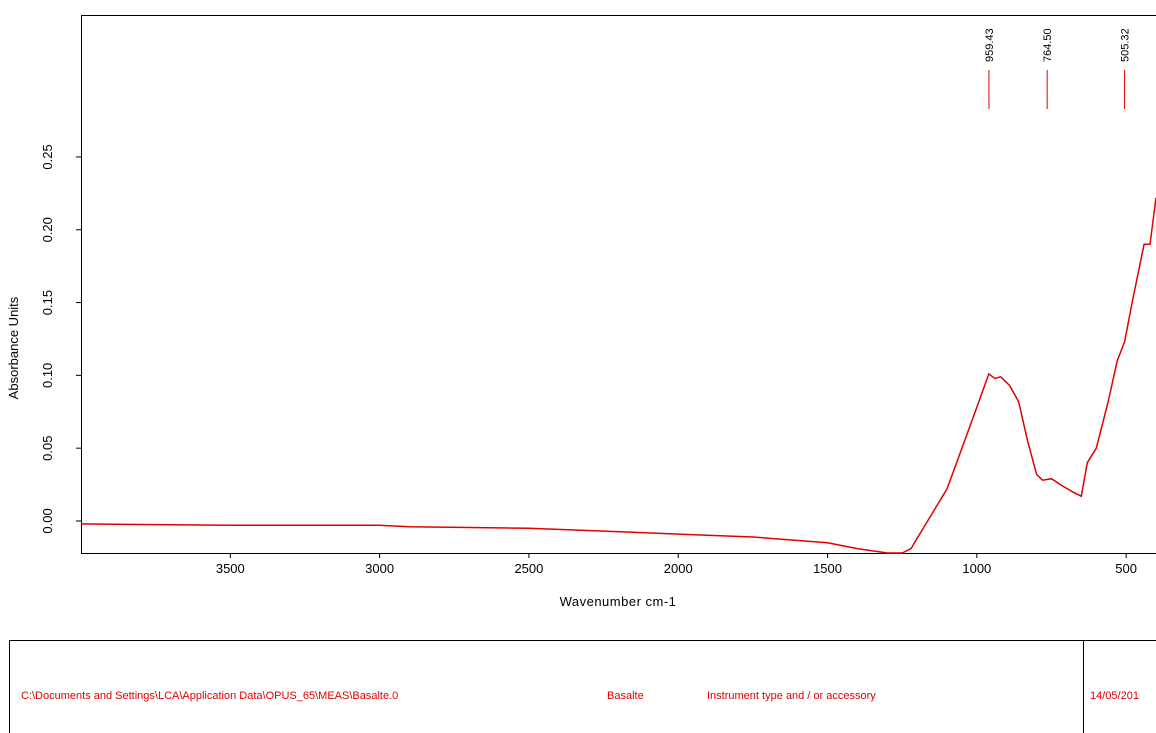 This screenshot has height=733, width=1156. I want to click on footer-instrument: Instrument type and / or accessory, so click(791, 696).